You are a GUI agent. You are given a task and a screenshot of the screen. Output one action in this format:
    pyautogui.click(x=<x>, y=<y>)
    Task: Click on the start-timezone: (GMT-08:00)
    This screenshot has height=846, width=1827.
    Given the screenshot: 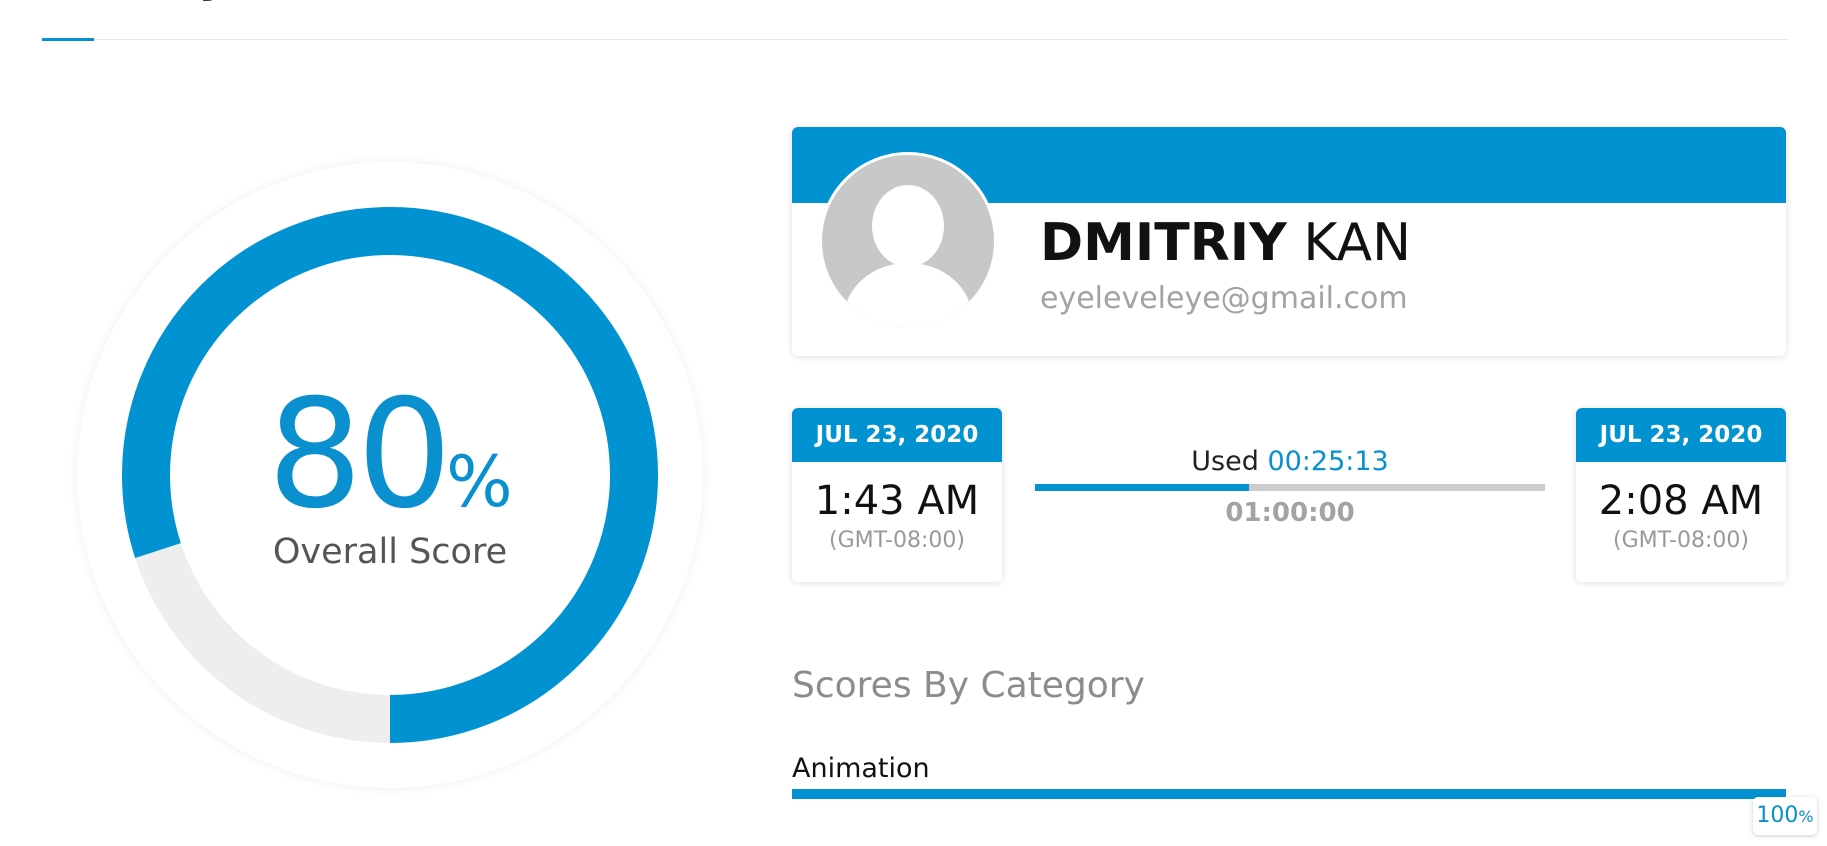 What is the action you would take?
    pyautogui.click(x=897, y=540)
    